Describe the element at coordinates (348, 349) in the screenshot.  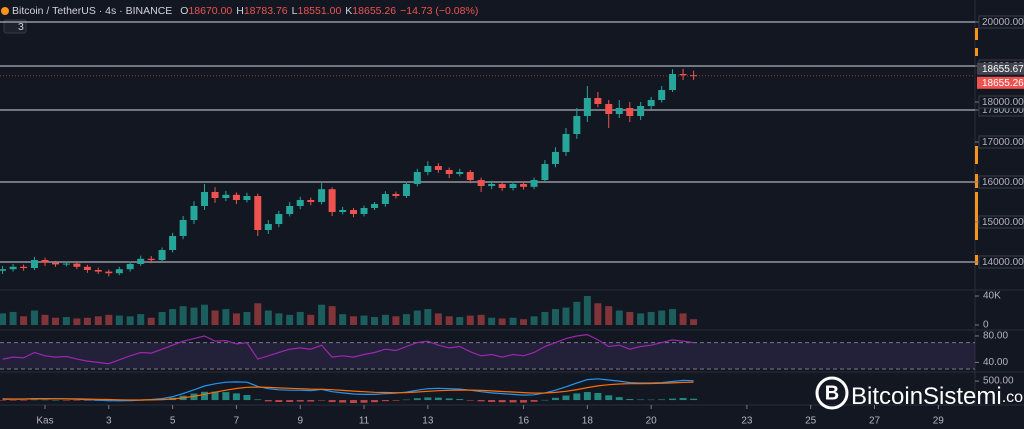
I see `rsi-line` at that location.